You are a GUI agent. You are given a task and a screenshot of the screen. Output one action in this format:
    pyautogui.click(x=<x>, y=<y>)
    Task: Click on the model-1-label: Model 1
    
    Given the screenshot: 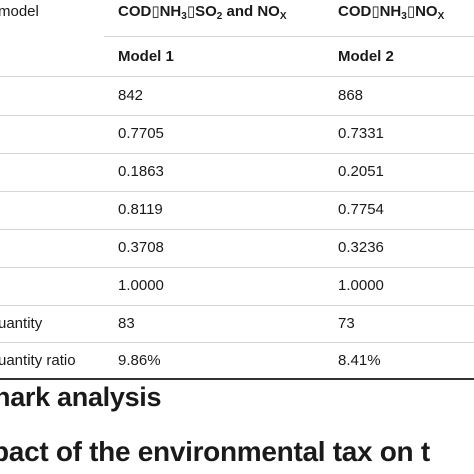 What is the action you would take?
    pyautogui.click(x=146, y=56)
    